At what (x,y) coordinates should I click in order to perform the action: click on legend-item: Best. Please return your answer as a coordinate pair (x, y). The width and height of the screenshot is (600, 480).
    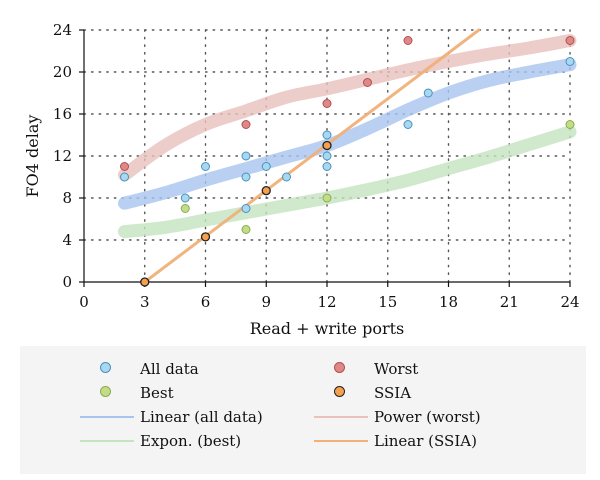
    Looking at the image, I should click on (127, 393).